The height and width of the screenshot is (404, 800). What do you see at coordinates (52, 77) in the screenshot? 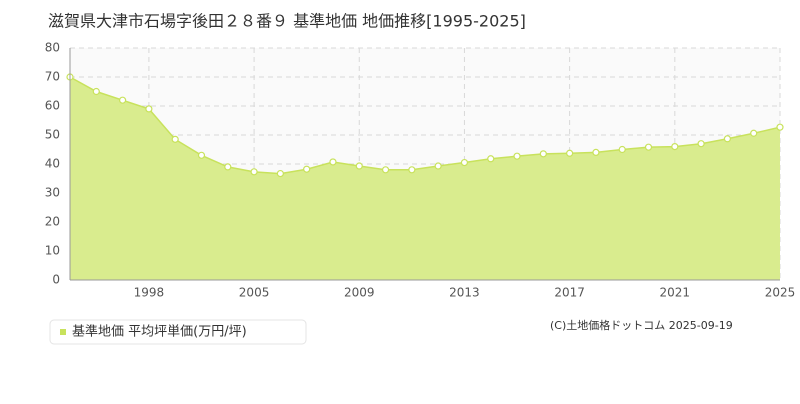
I see `y-tick-label: 70` at bounding box center [52, 77].